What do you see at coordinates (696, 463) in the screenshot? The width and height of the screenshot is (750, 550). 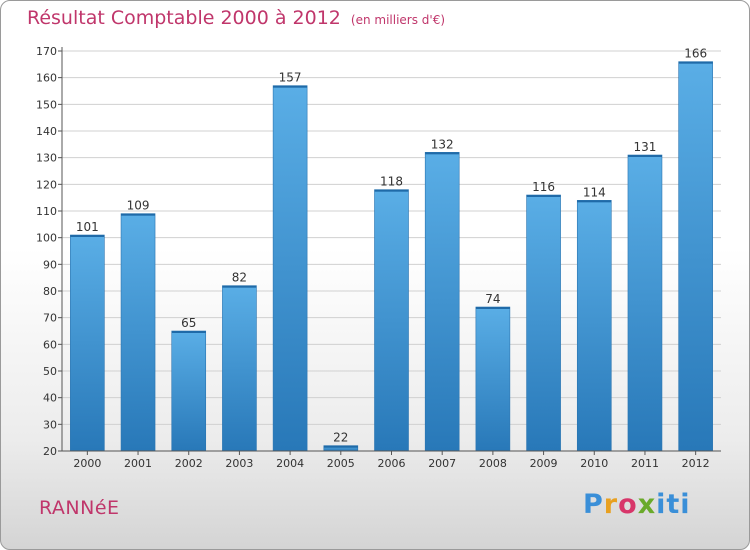 I see `x-tick-label-2012: 2012` at bounding box center [696, 463].